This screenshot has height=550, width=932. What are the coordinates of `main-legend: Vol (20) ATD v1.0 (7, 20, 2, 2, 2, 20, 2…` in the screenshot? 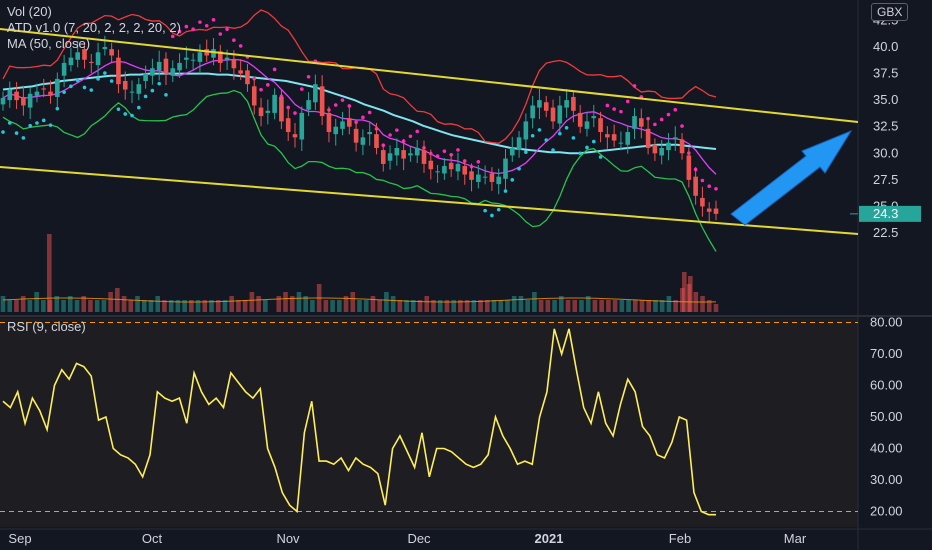 It's located at (94, 28).